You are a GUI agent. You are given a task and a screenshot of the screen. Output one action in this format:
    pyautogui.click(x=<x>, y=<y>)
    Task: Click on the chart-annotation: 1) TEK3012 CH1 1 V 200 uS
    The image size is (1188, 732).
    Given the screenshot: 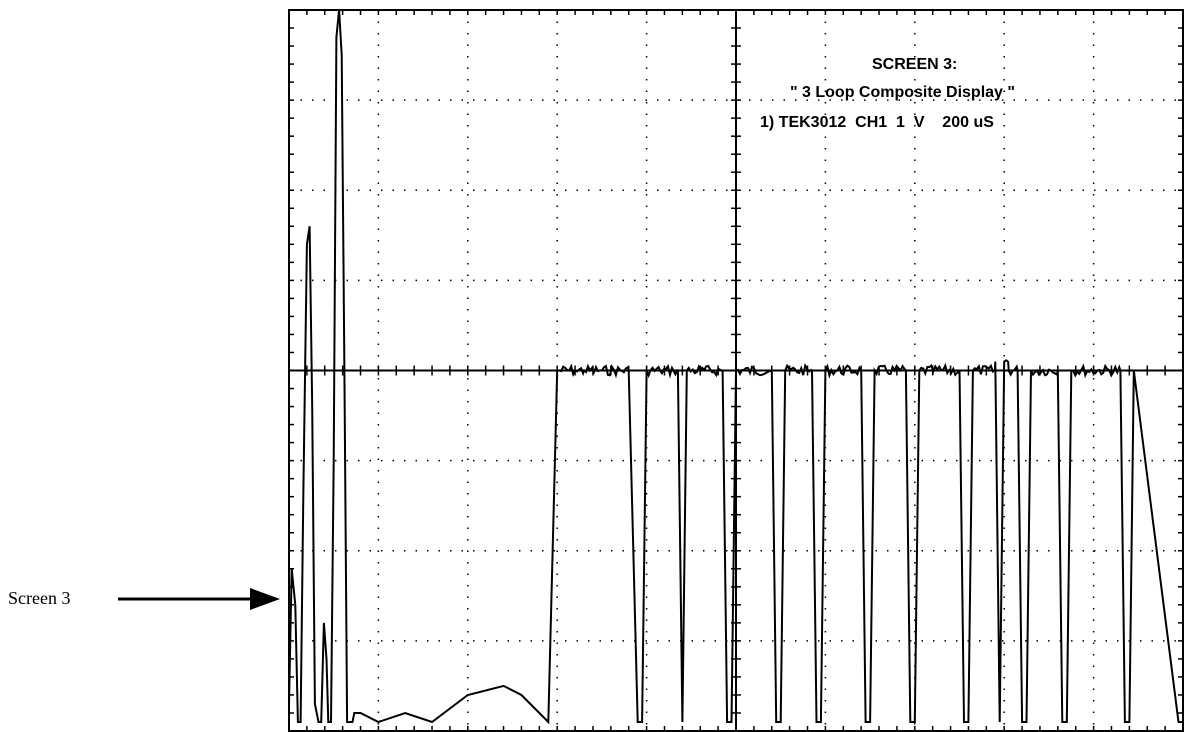 What is the action you would take?
    pyautogui.click(x=877, y=122)
    